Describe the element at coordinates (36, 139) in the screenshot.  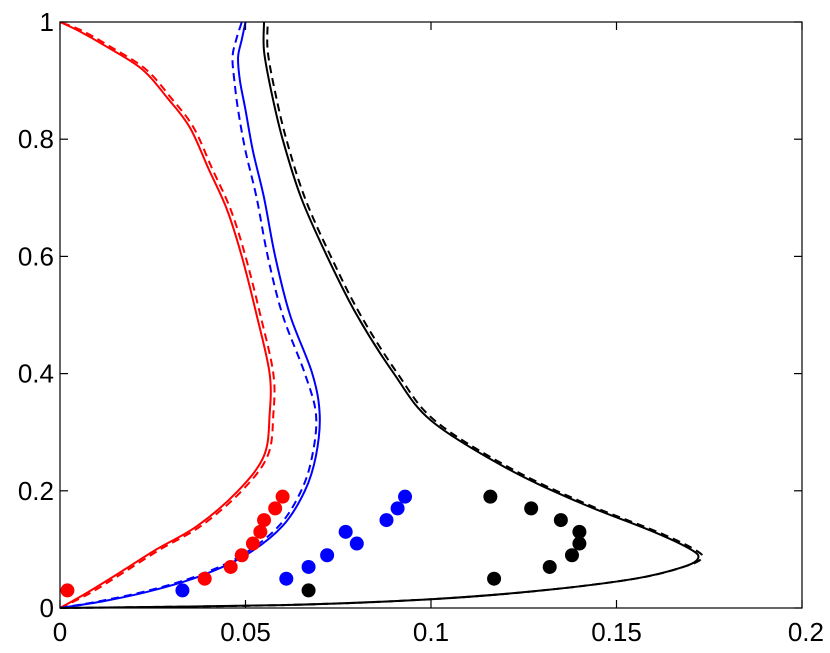
I see `y-tick-label: 0.8` at that location.